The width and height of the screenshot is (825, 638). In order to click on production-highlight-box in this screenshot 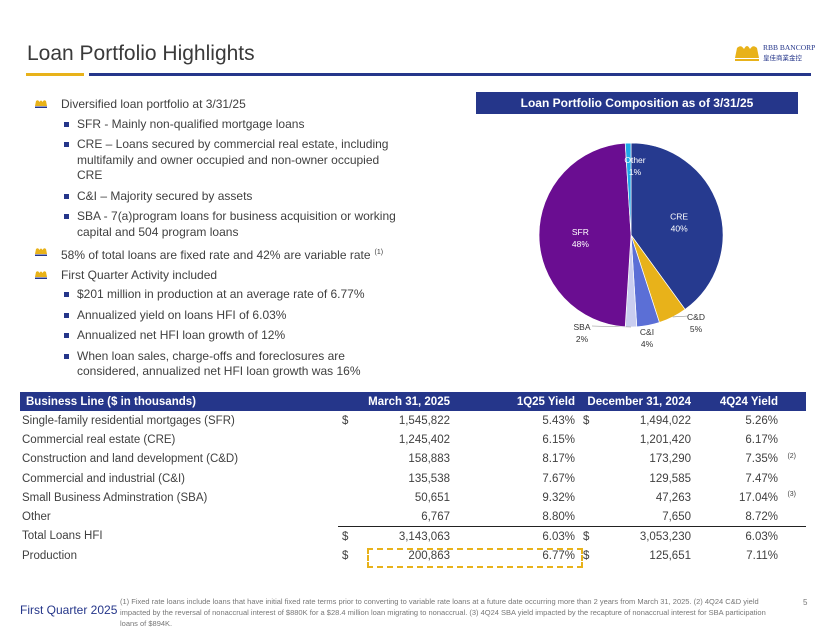, I will do `click(475, 558)`.